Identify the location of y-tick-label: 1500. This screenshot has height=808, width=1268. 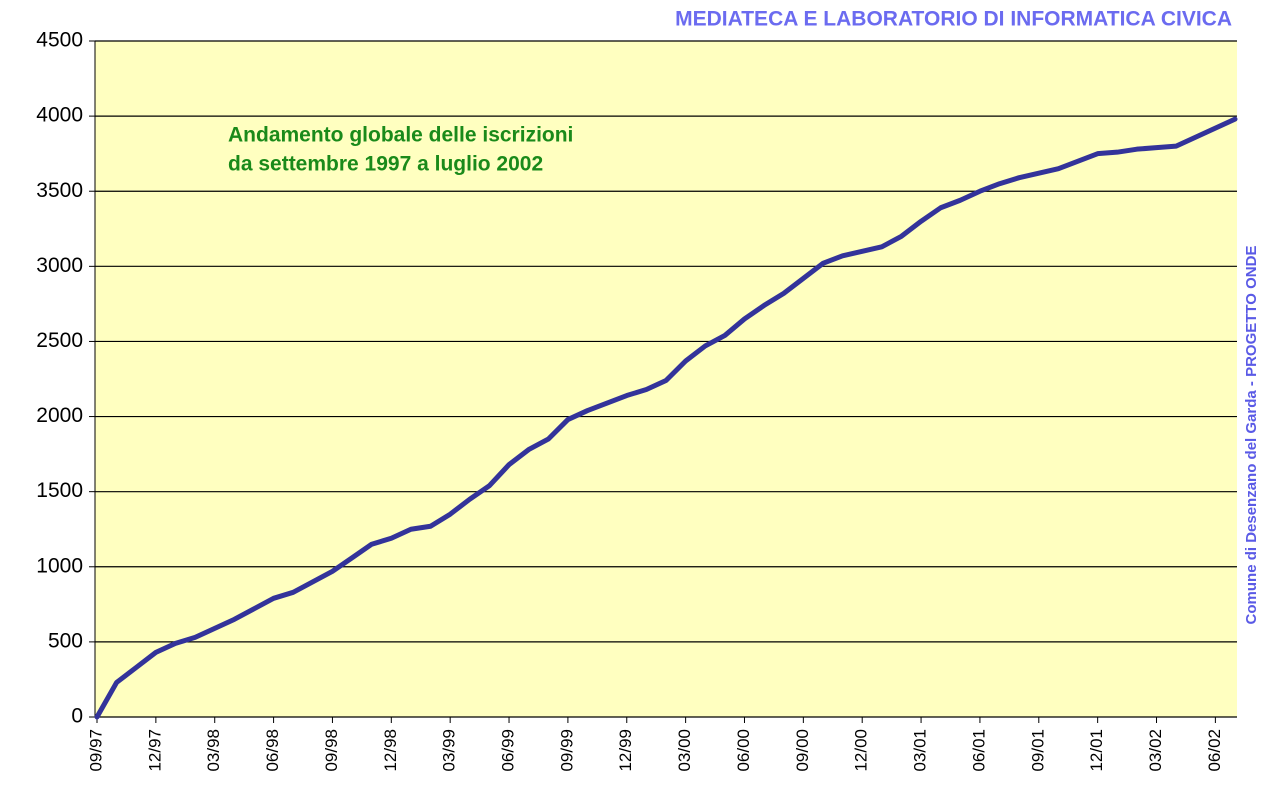
(59, 490).